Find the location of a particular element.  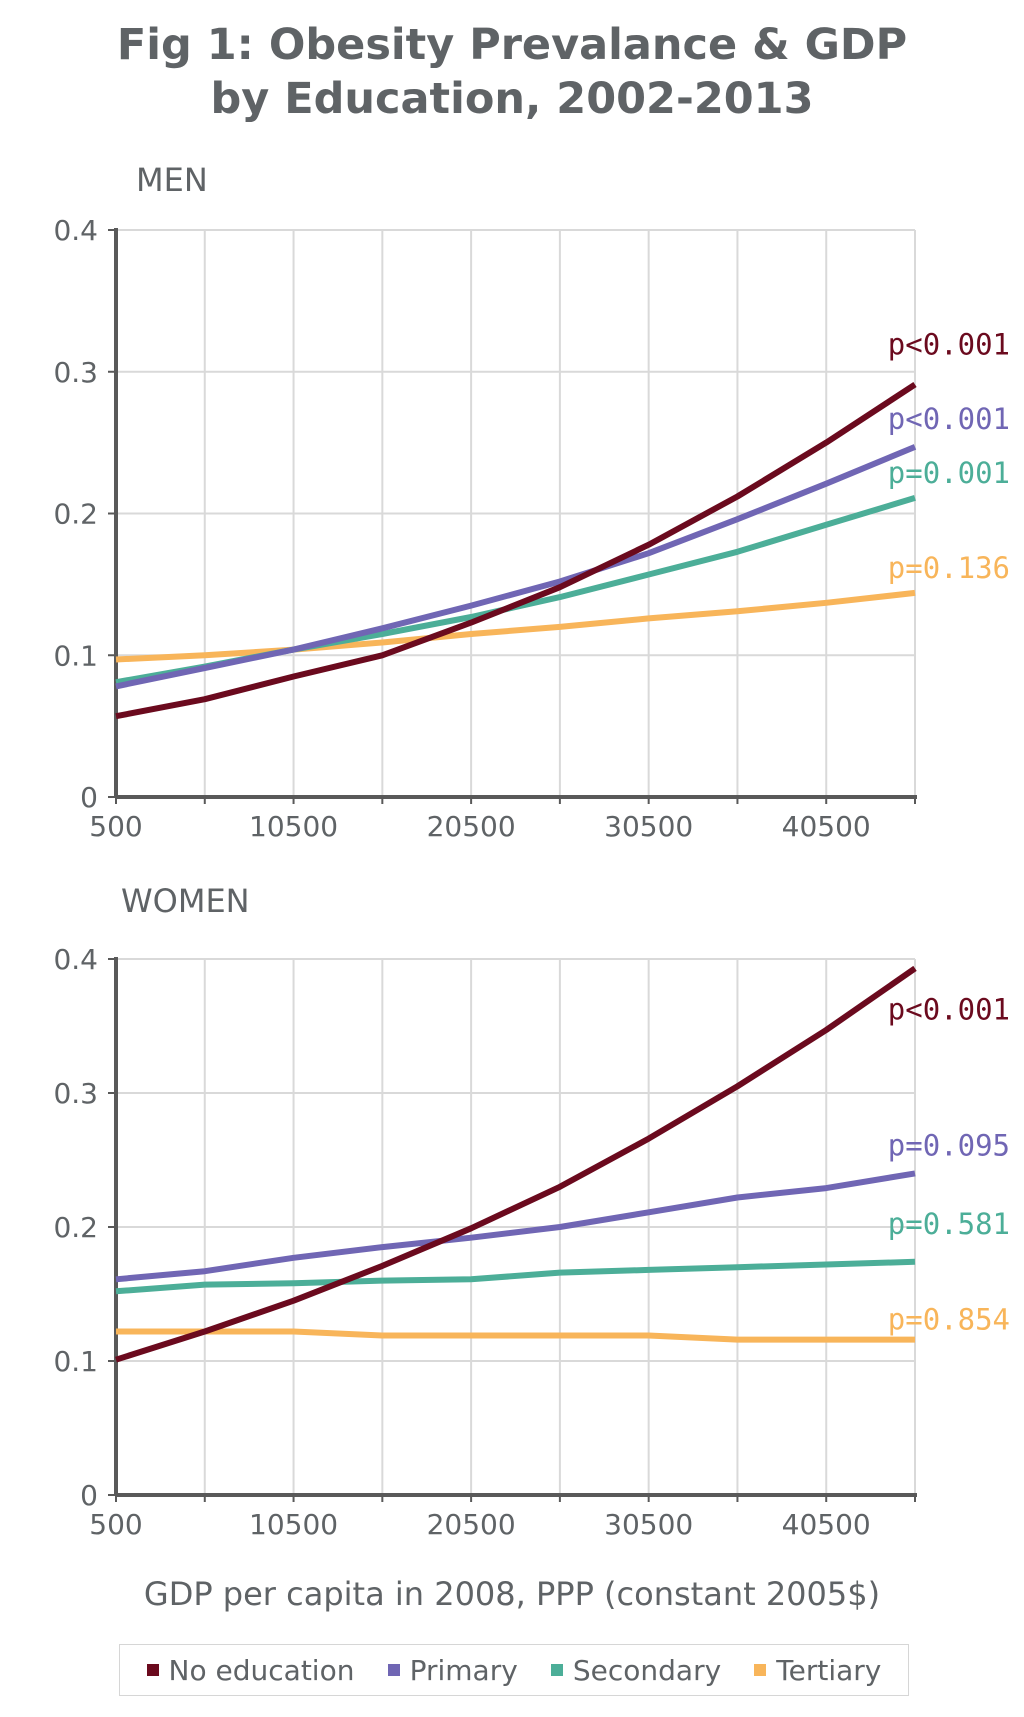

series-line-secondary is located at coordinates (515, 1276).